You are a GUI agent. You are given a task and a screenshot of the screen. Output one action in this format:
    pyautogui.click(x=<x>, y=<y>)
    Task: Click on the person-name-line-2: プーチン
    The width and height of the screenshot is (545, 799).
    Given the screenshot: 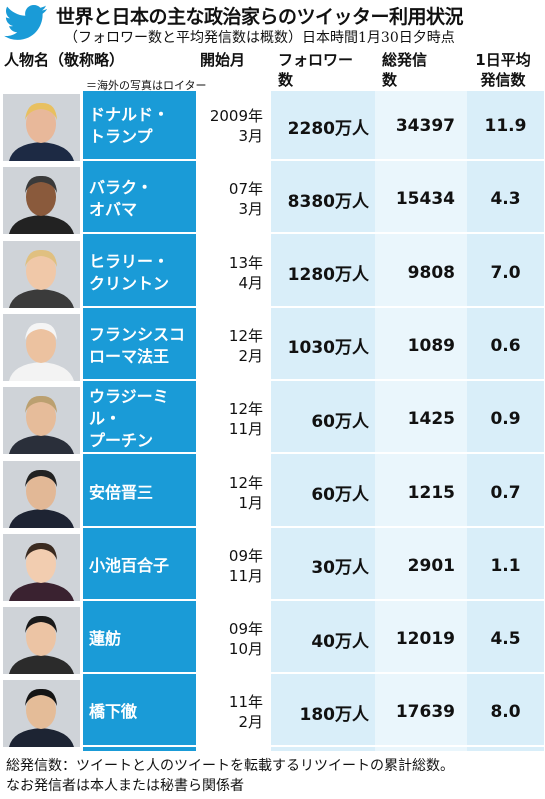 What is the action you would take?
    pyautogui.click(x=121, y=441)
    